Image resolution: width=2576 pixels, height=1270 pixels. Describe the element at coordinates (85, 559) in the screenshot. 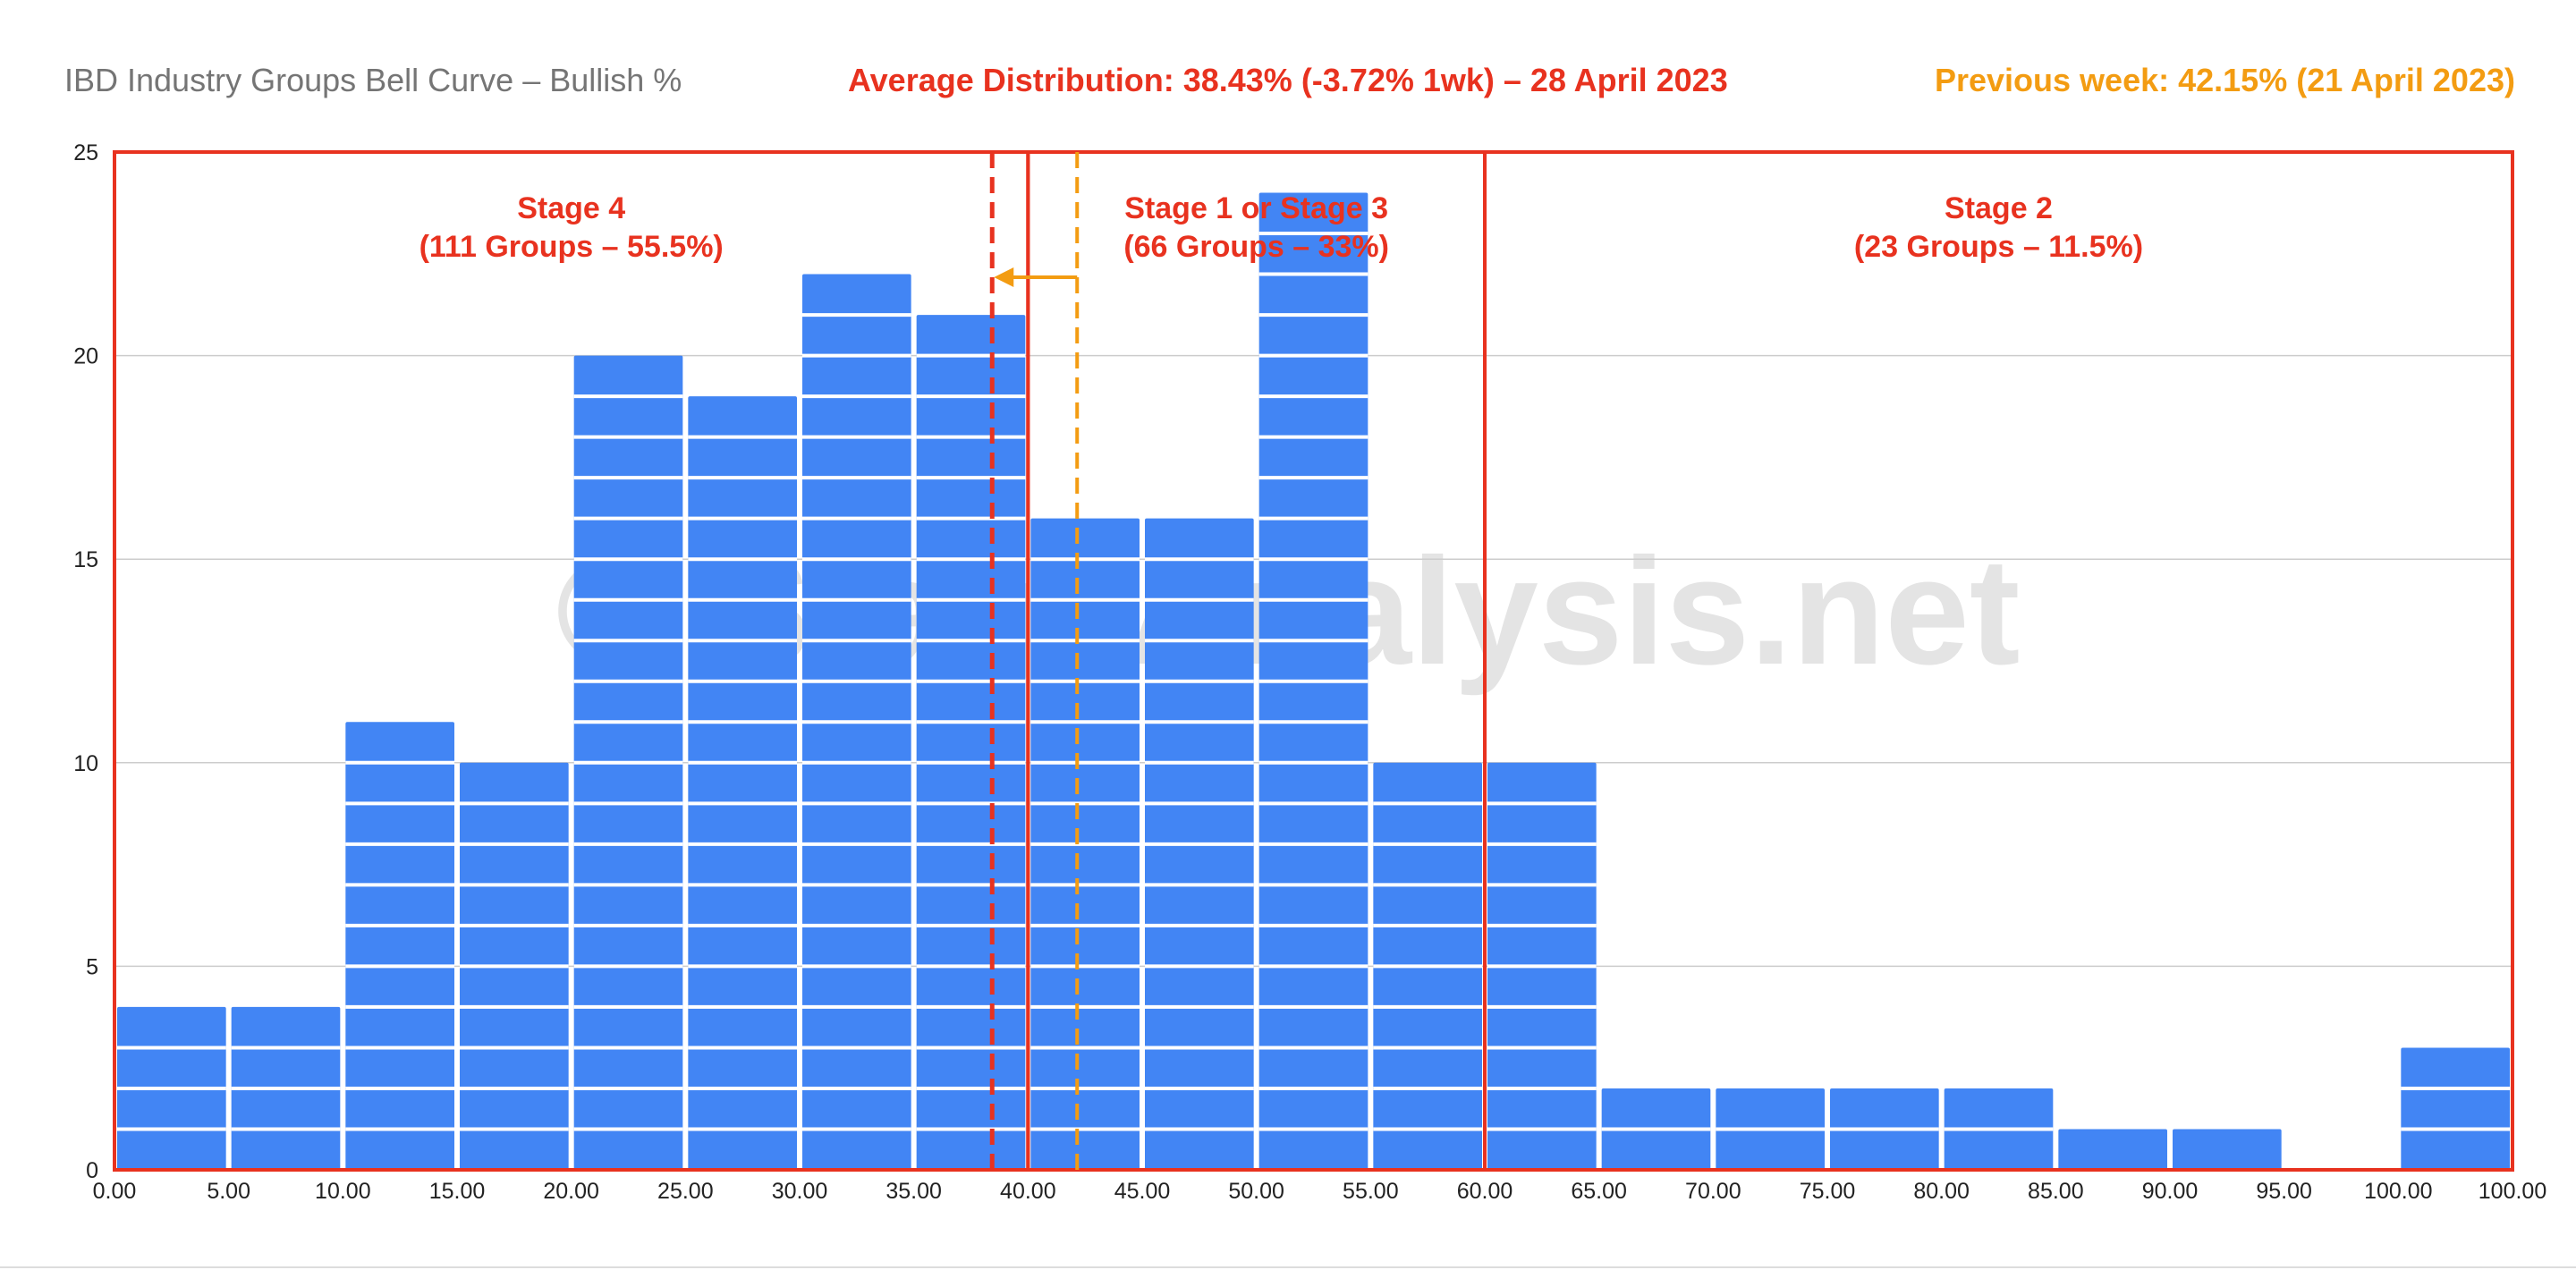

I see `y-tick-label: 15` at that location.